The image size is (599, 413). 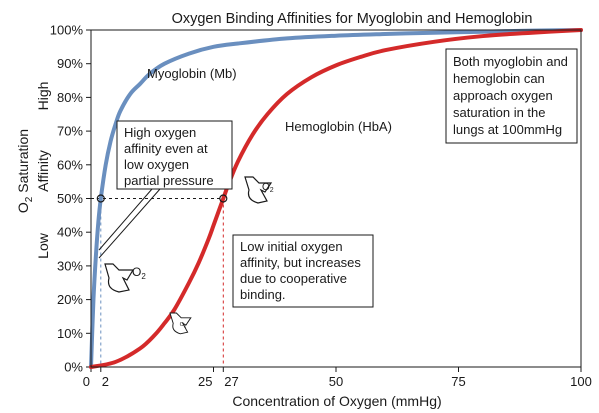 I want to click on myoglobin-note-line: affinity even at, so click(x=166, y=148).